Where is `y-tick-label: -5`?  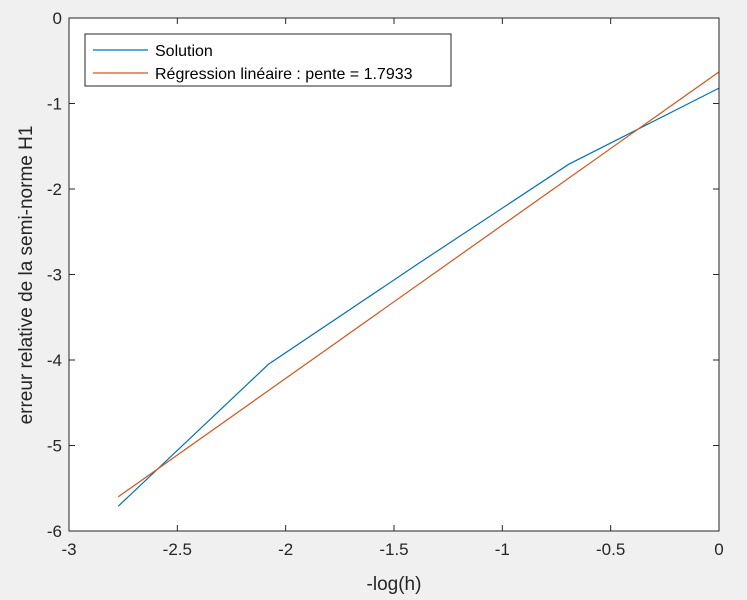 y-tick-label: -5 is located at coordinates (54, 446).